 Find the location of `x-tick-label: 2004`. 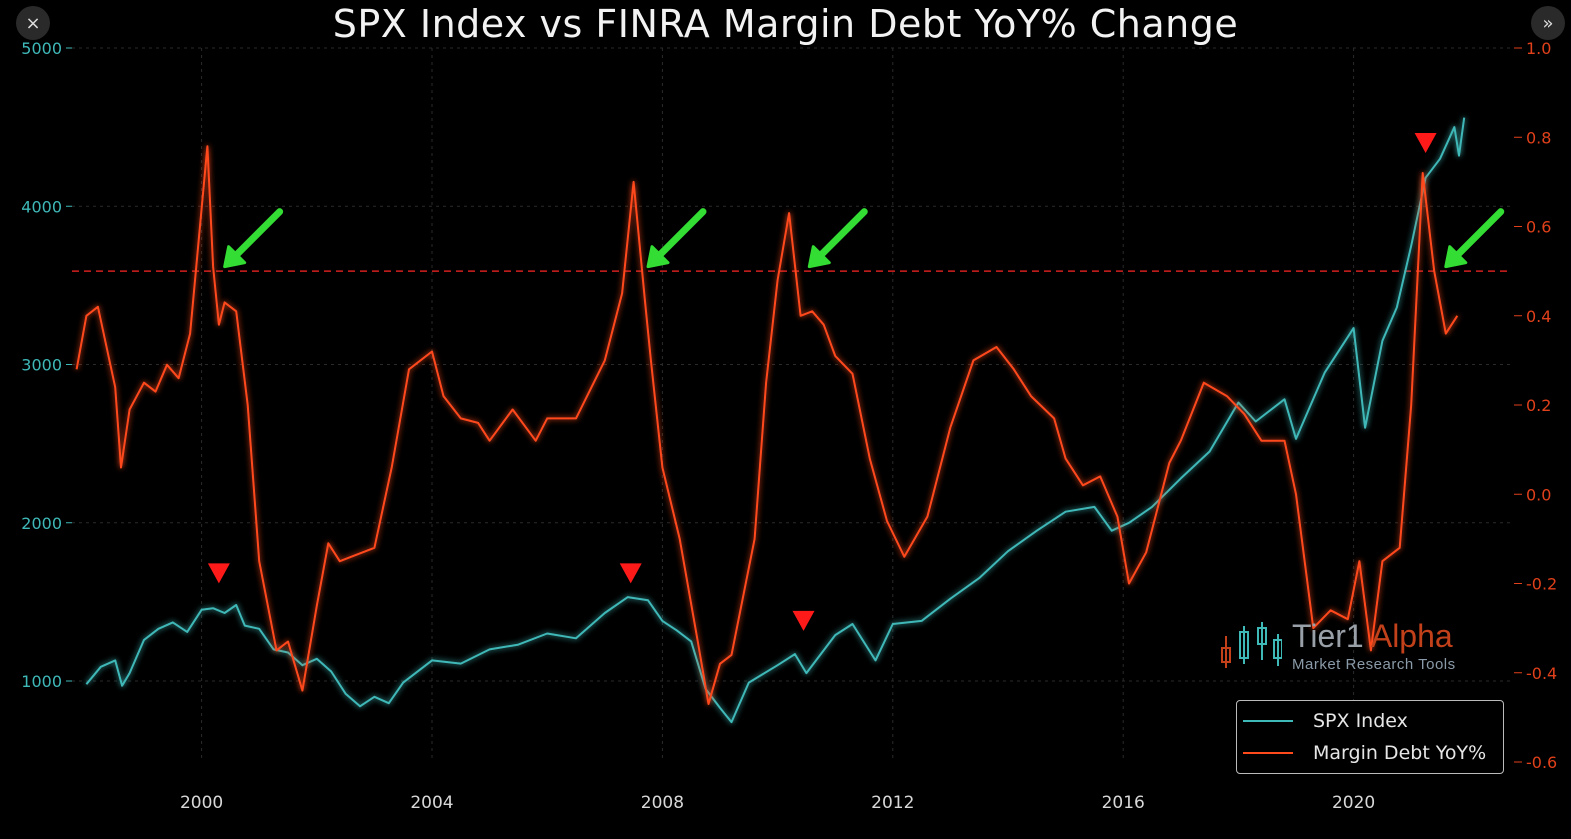

x-tick-label: 2004 is located at coordinates (431, 803).